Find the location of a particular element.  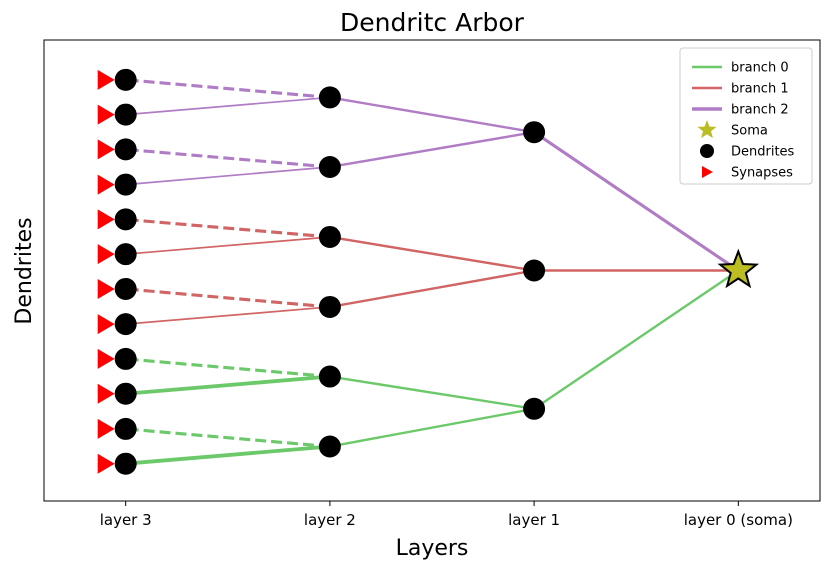

legend-dendrite-swatch is located at coordinates (707, 151).